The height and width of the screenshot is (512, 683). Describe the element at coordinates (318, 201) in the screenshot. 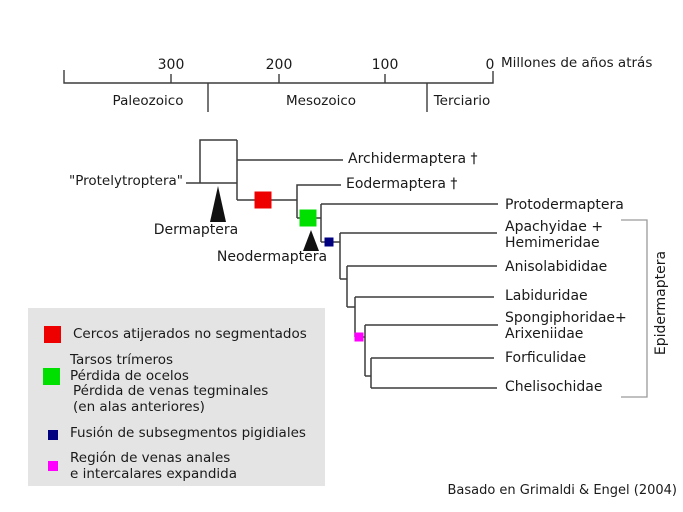

I see `branch-eodermaptera` at that location.